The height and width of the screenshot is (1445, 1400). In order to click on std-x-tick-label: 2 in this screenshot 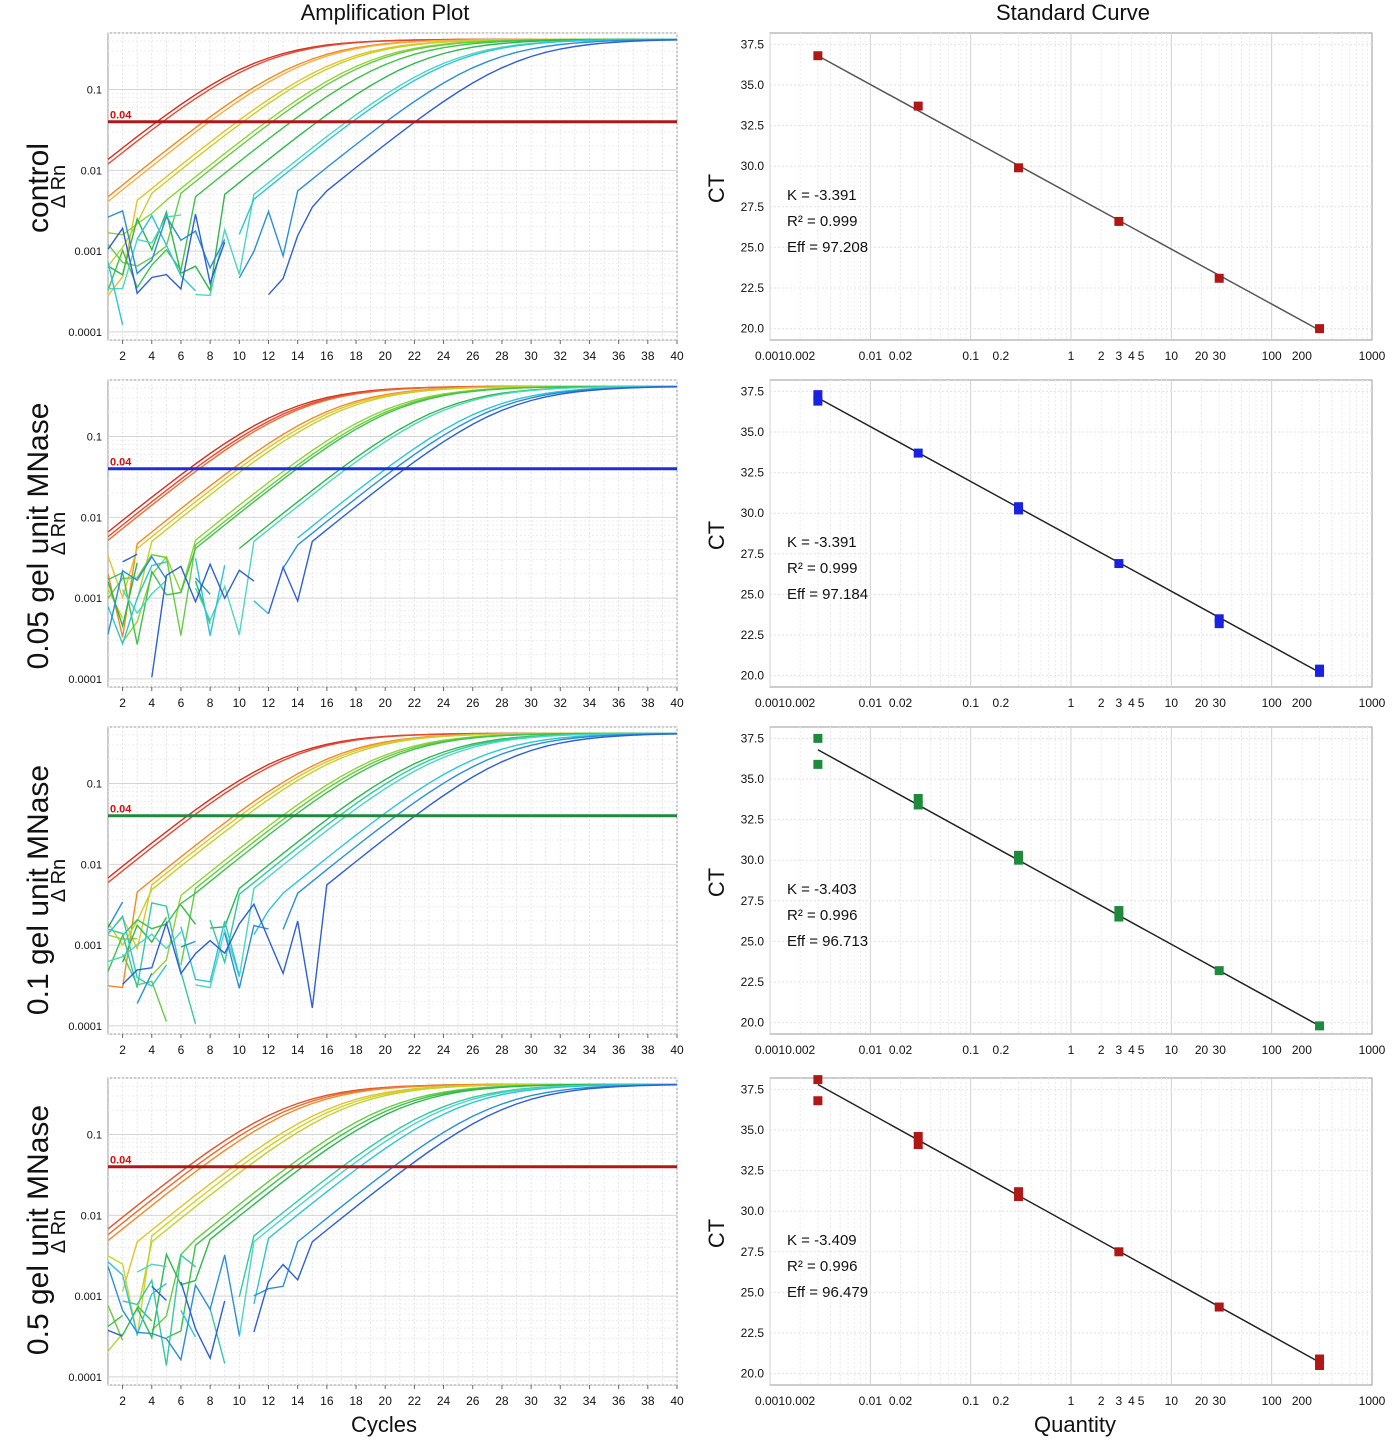, I will do `click(1101, 703)`.